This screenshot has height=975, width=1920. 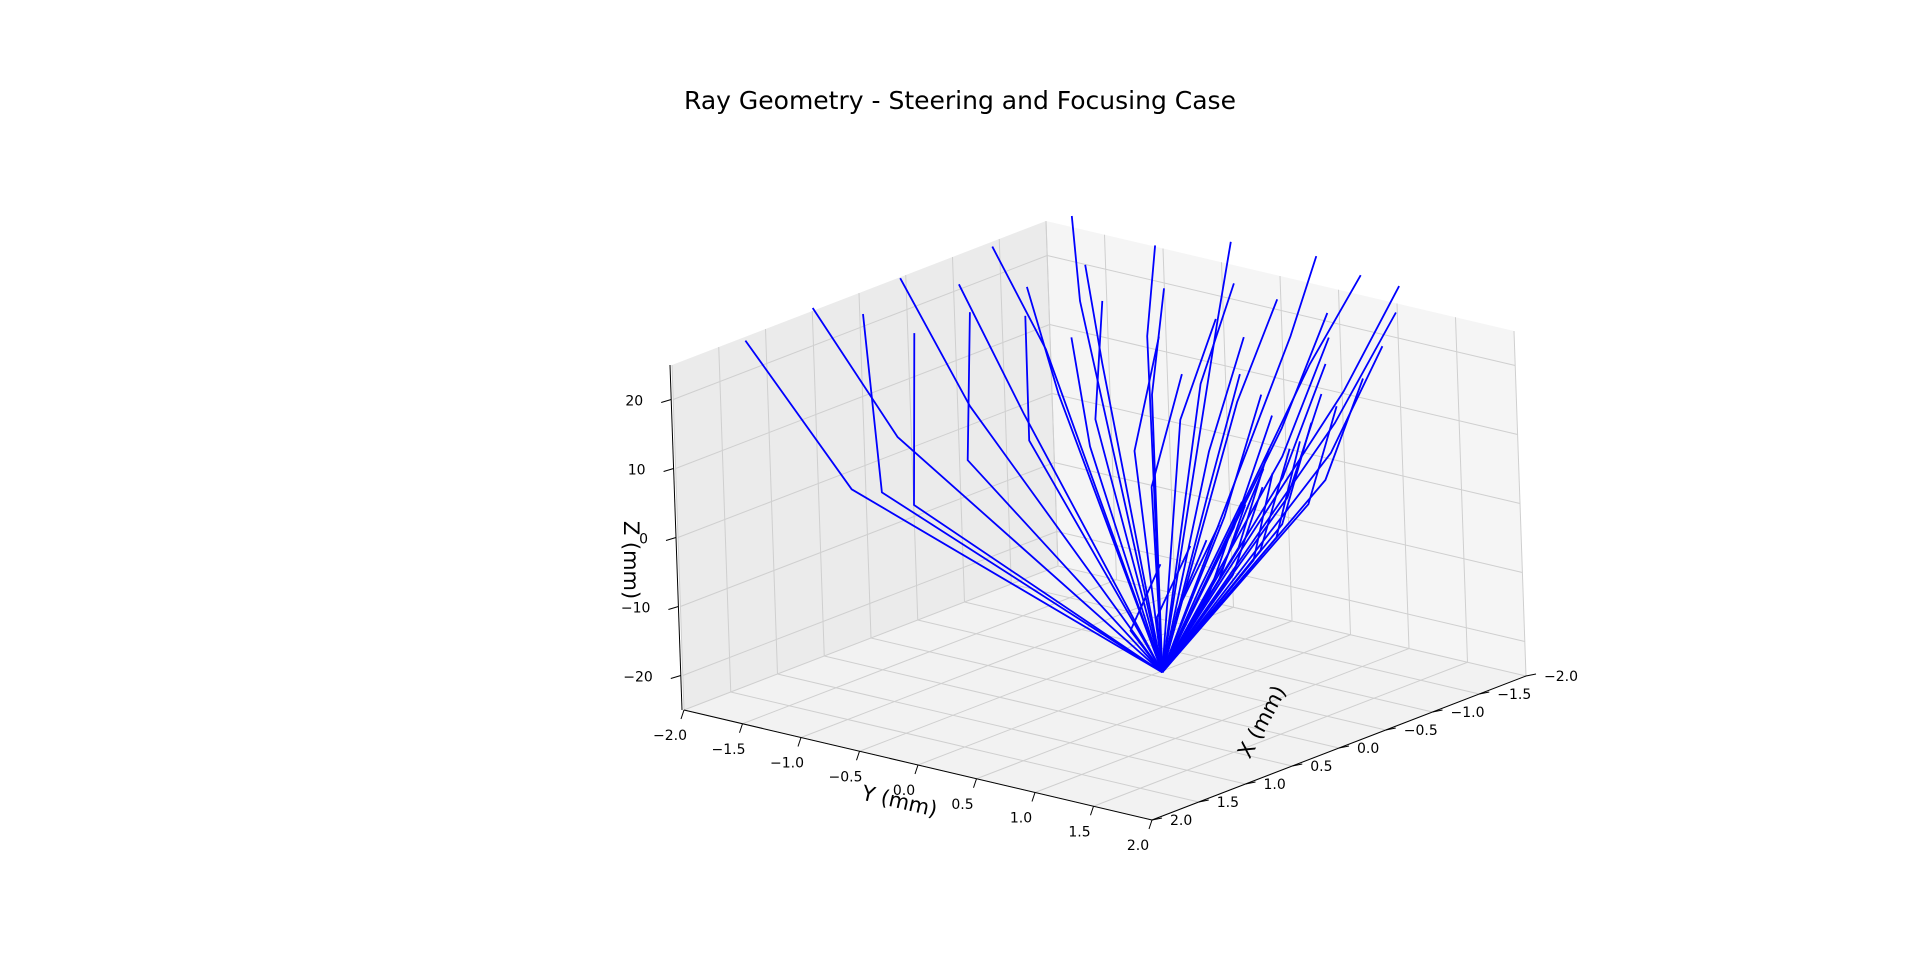 I want to click on x-tick-label: 0.0, so click(x=1368, y=749).